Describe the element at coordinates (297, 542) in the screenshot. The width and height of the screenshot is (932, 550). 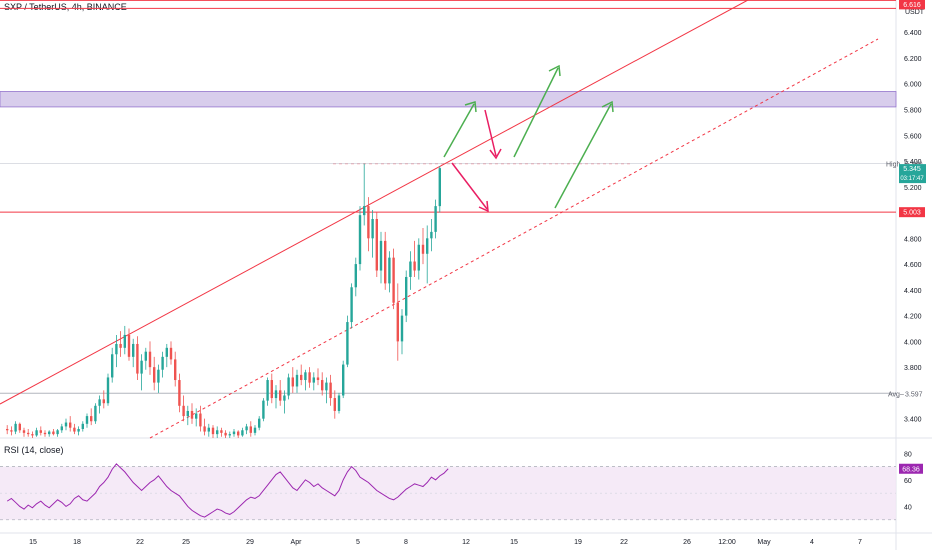
I see `time-tick-label: Apr` at that location.